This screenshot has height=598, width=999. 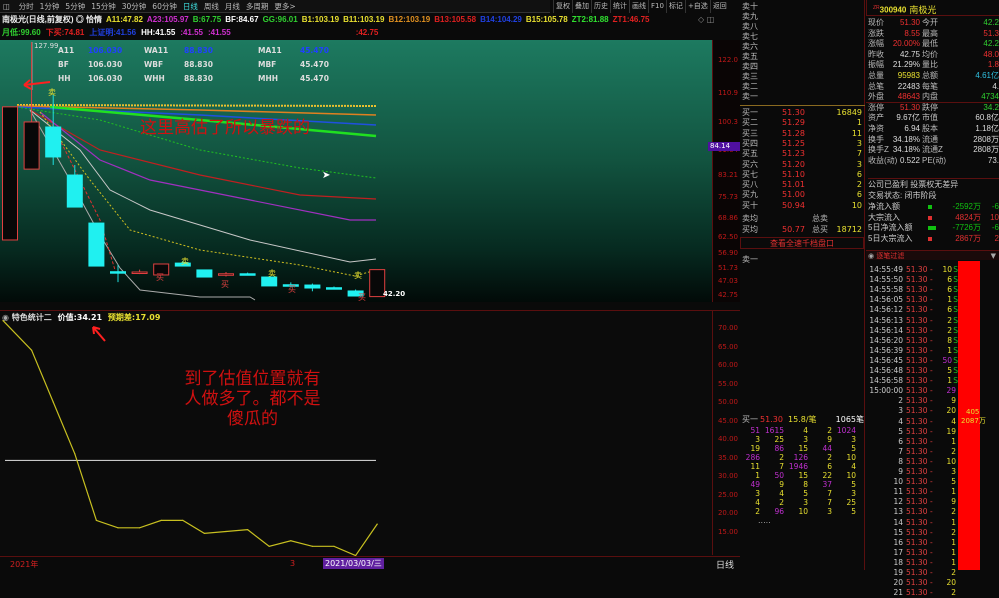 I want to click on indicator-series-line, so click(x=190, y=438).